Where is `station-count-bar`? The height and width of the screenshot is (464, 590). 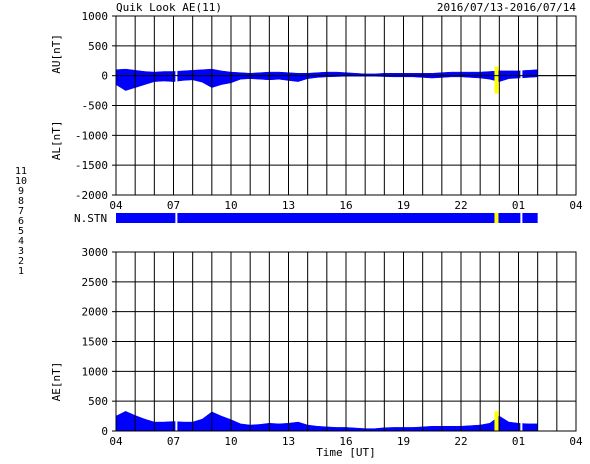 station-count-bar is located at coordinates (327, 218).